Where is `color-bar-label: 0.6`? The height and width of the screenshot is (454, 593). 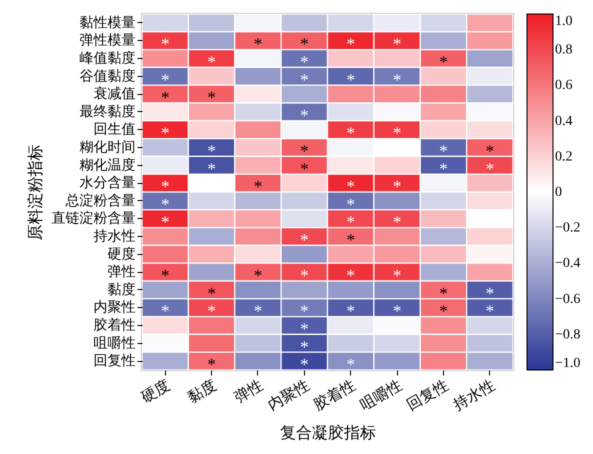 color-bar-label: 0.6 is located at coordinates (563, 86).